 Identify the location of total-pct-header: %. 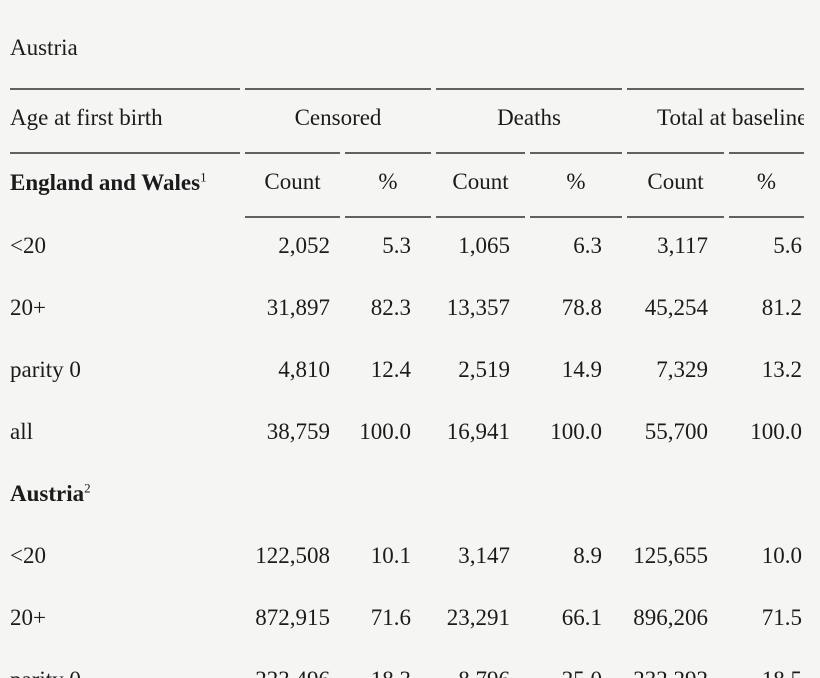
(767, 185).